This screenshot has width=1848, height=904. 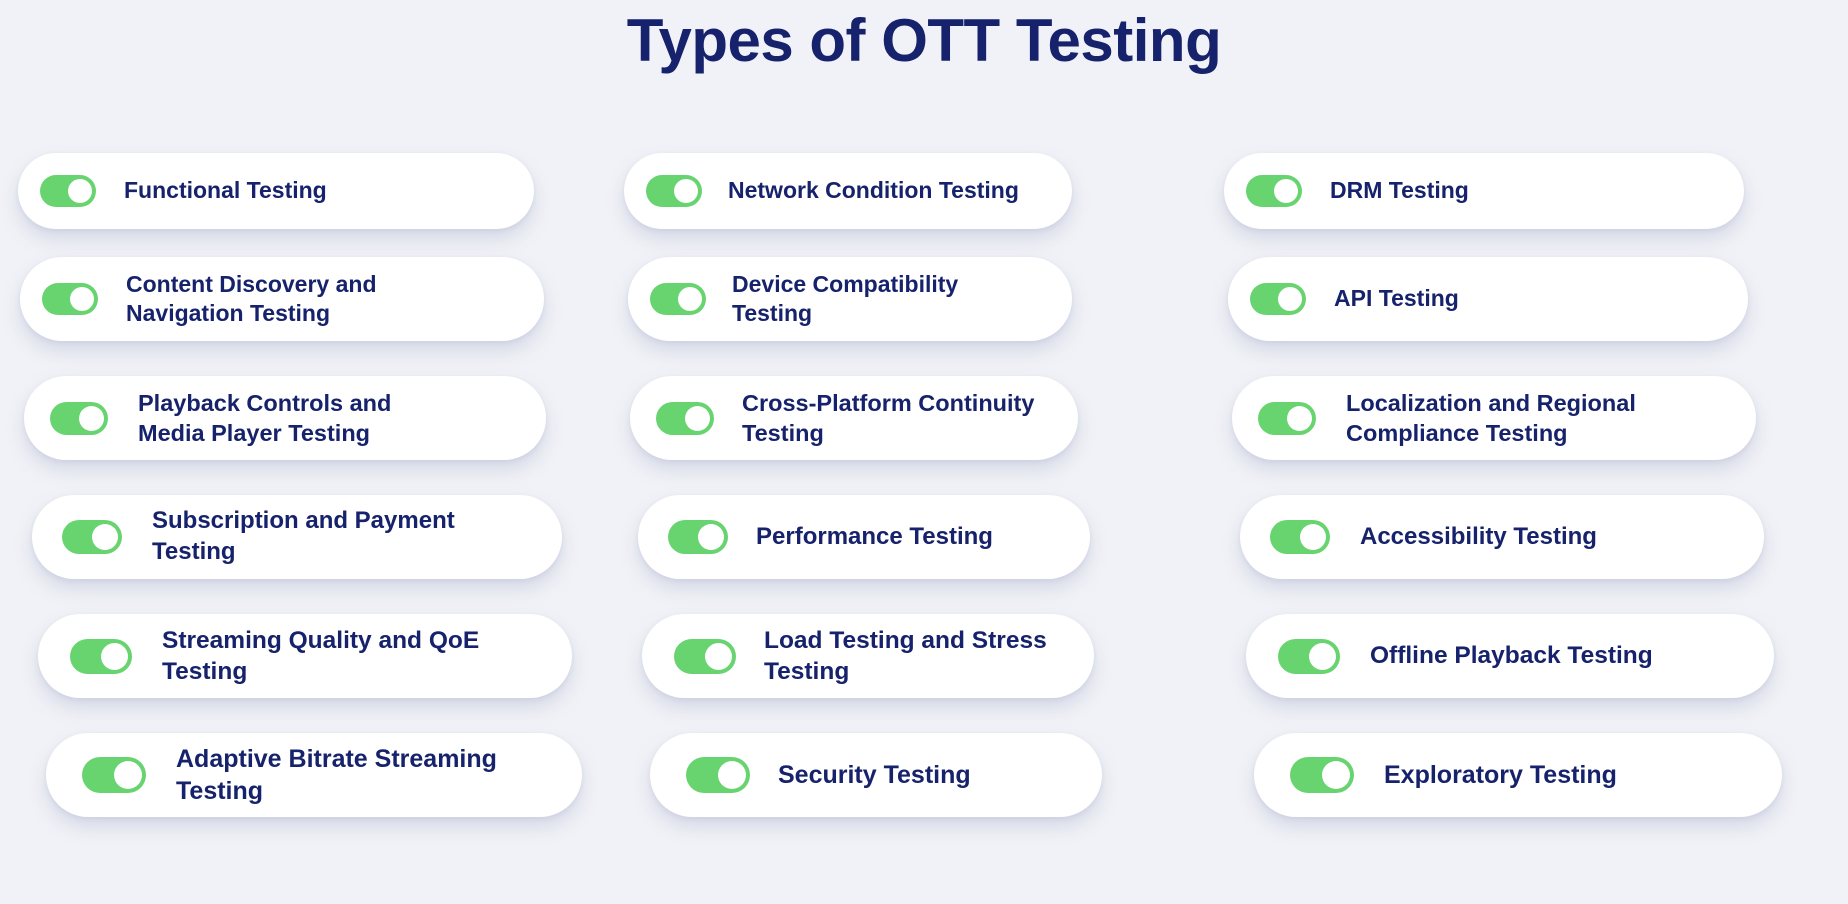 I want to click on testing-type-card: Offline Playback Testing, so click(x=1510, y=656).